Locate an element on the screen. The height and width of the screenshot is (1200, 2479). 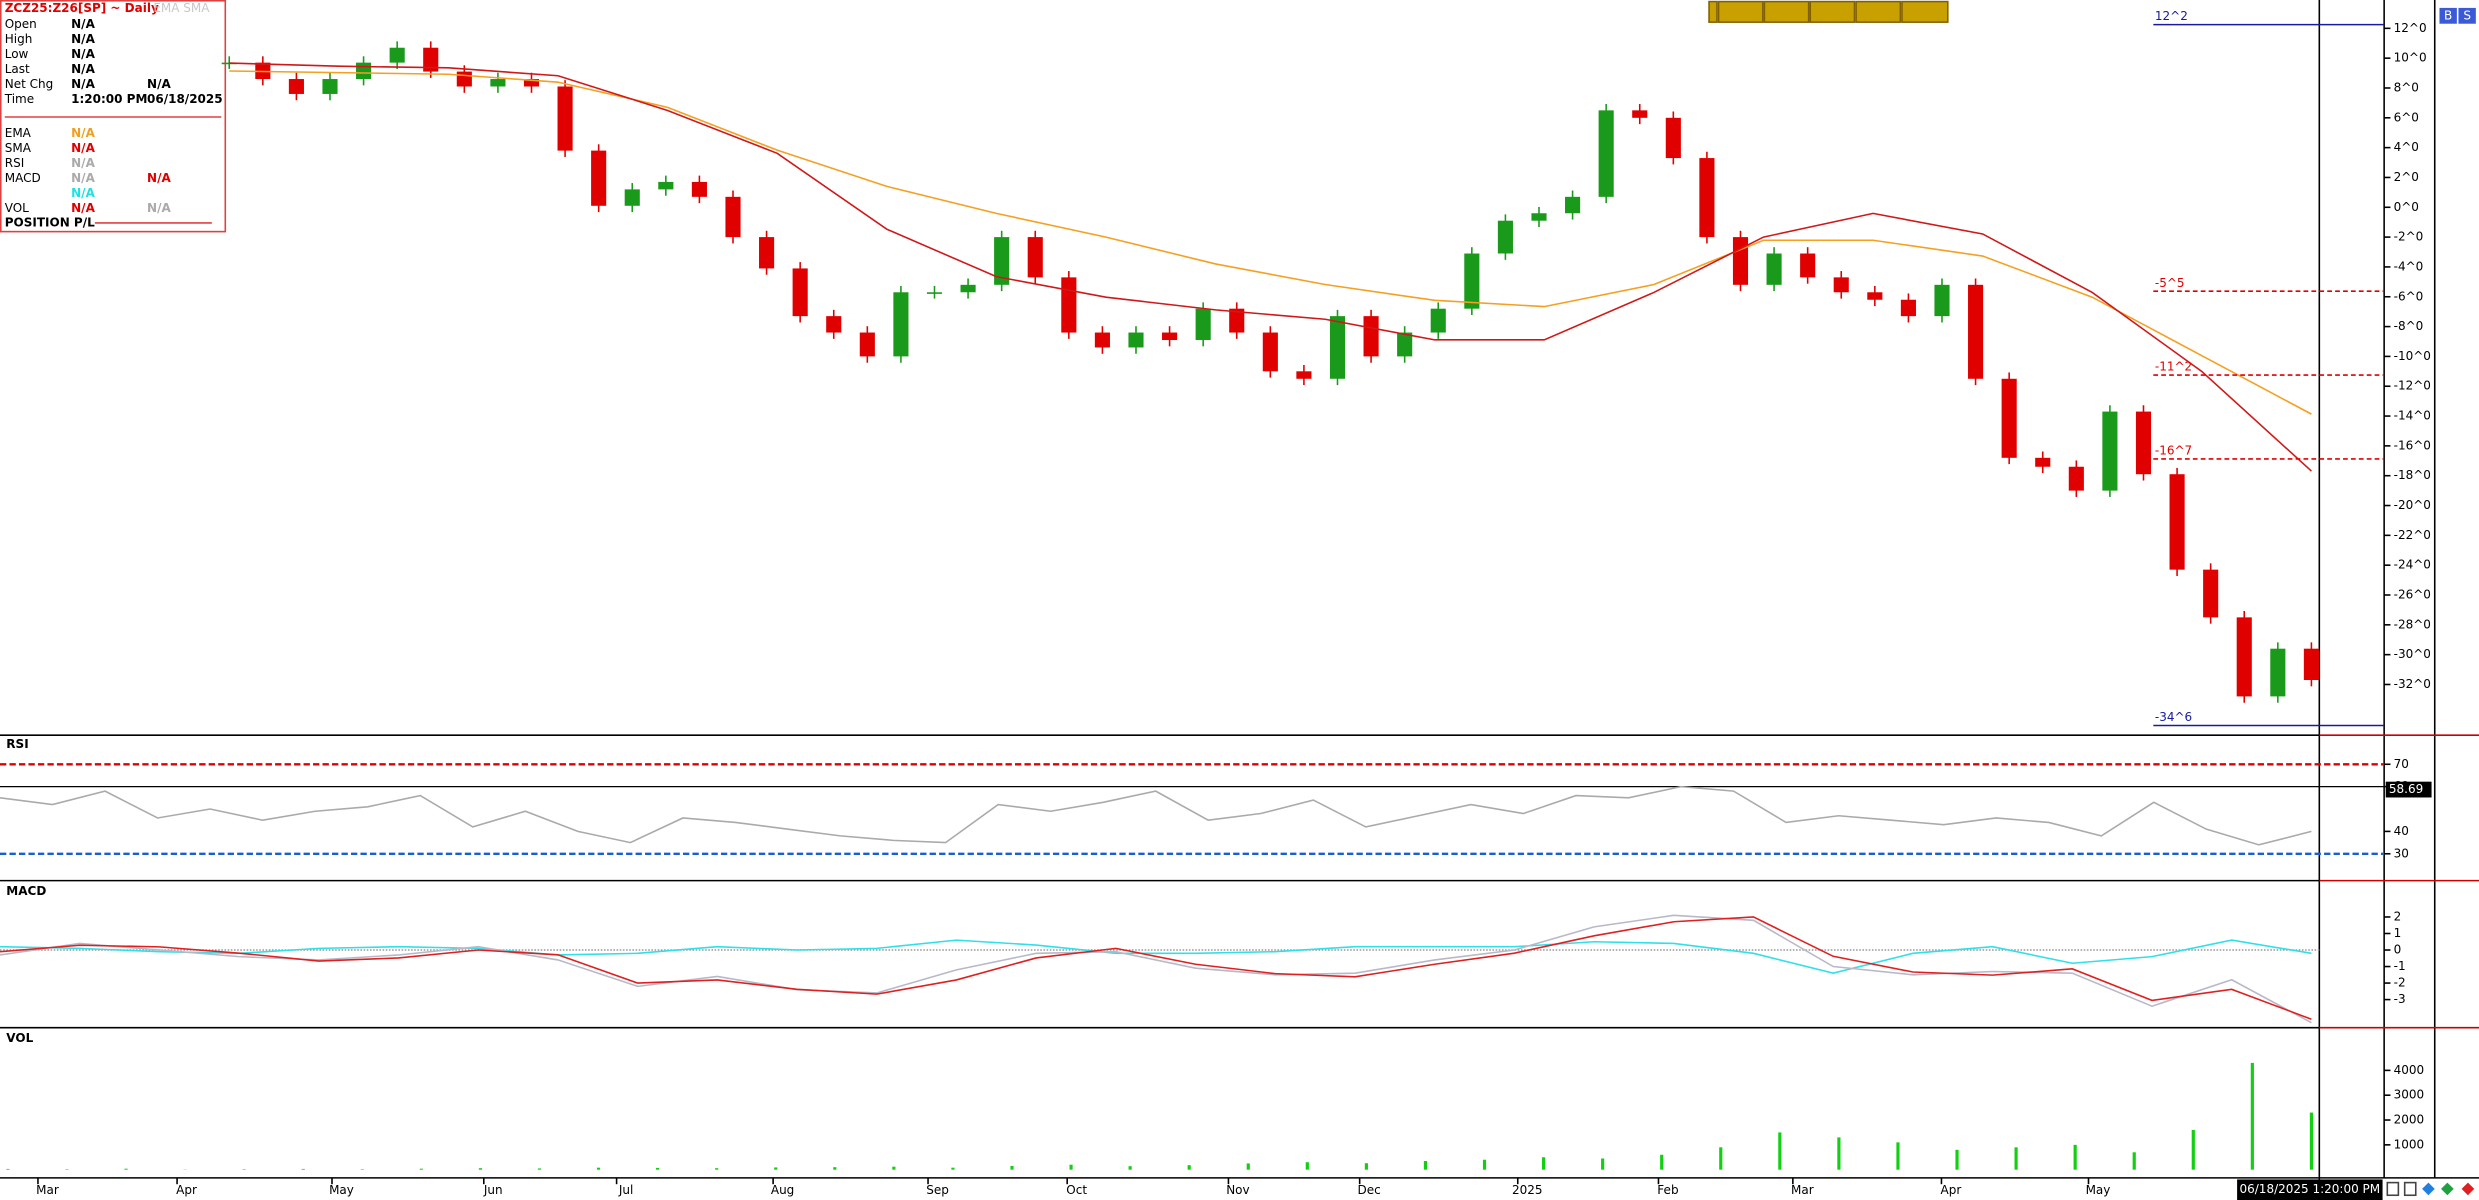
price-line-label: 12^2 is located at coordinates (2171, 16).